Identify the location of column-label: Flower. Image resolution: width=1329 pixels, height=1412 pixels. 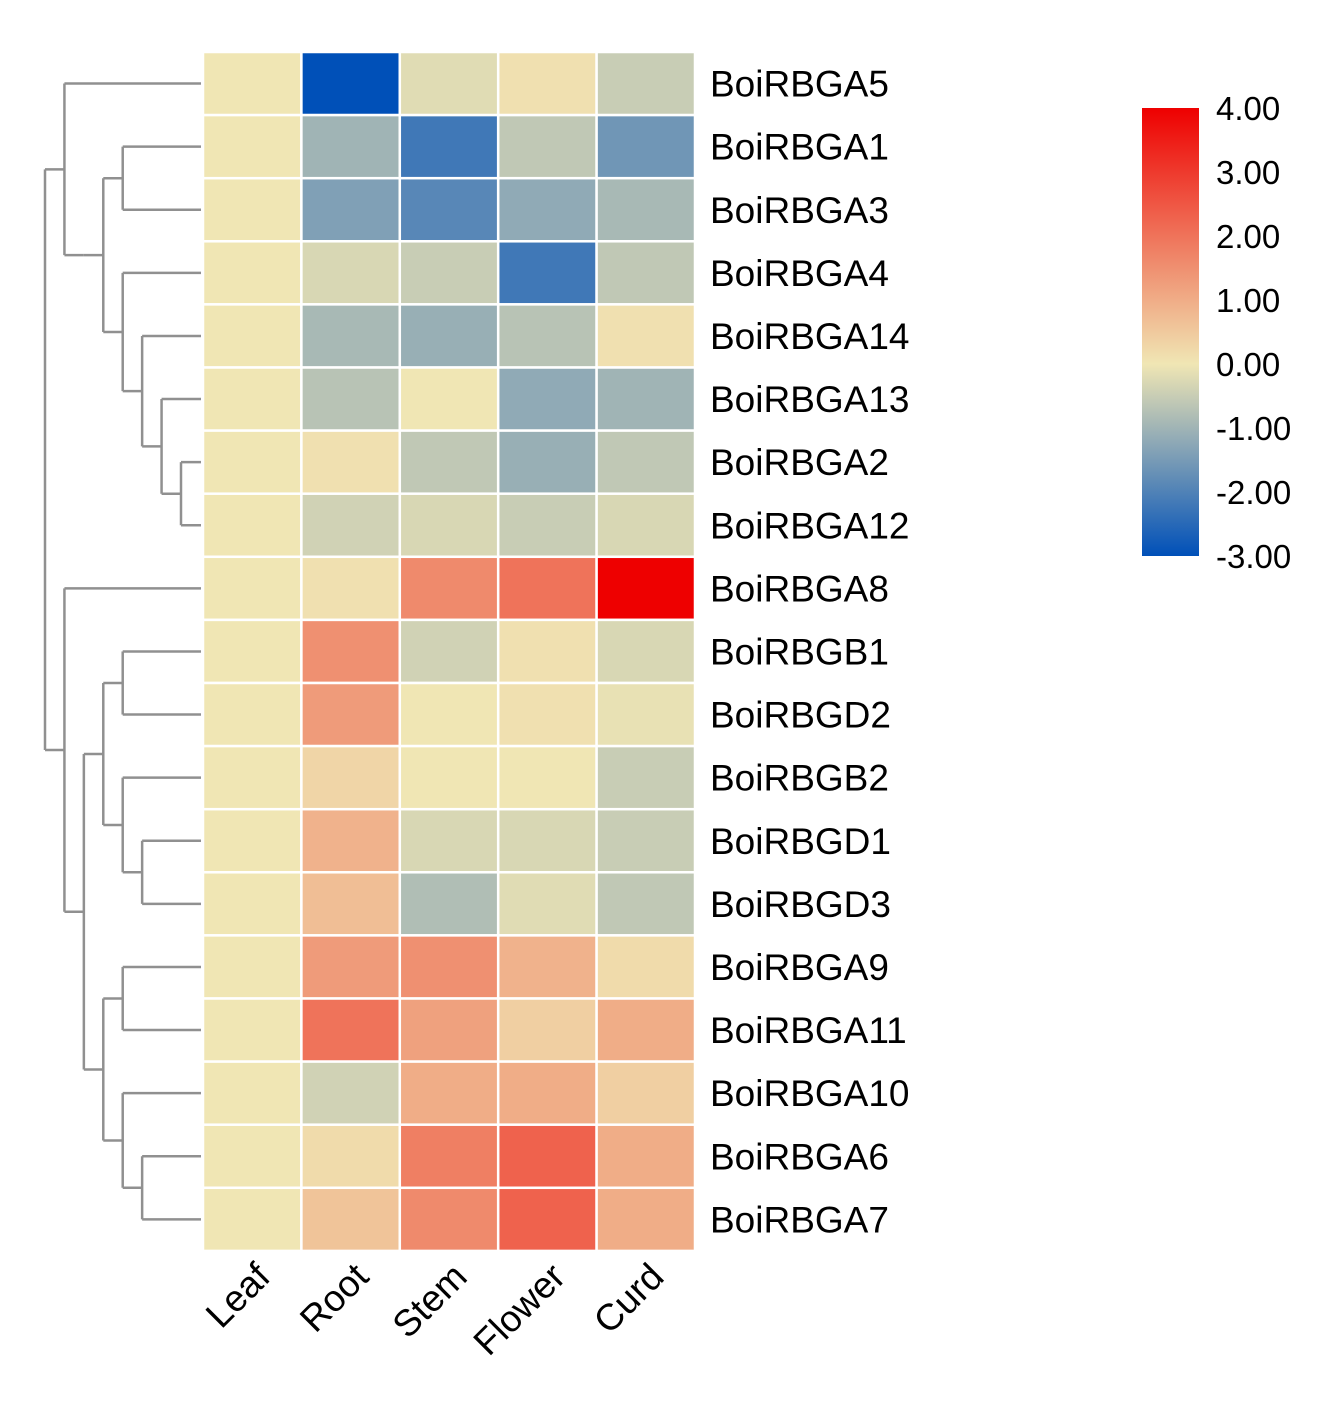
(520, 1310).